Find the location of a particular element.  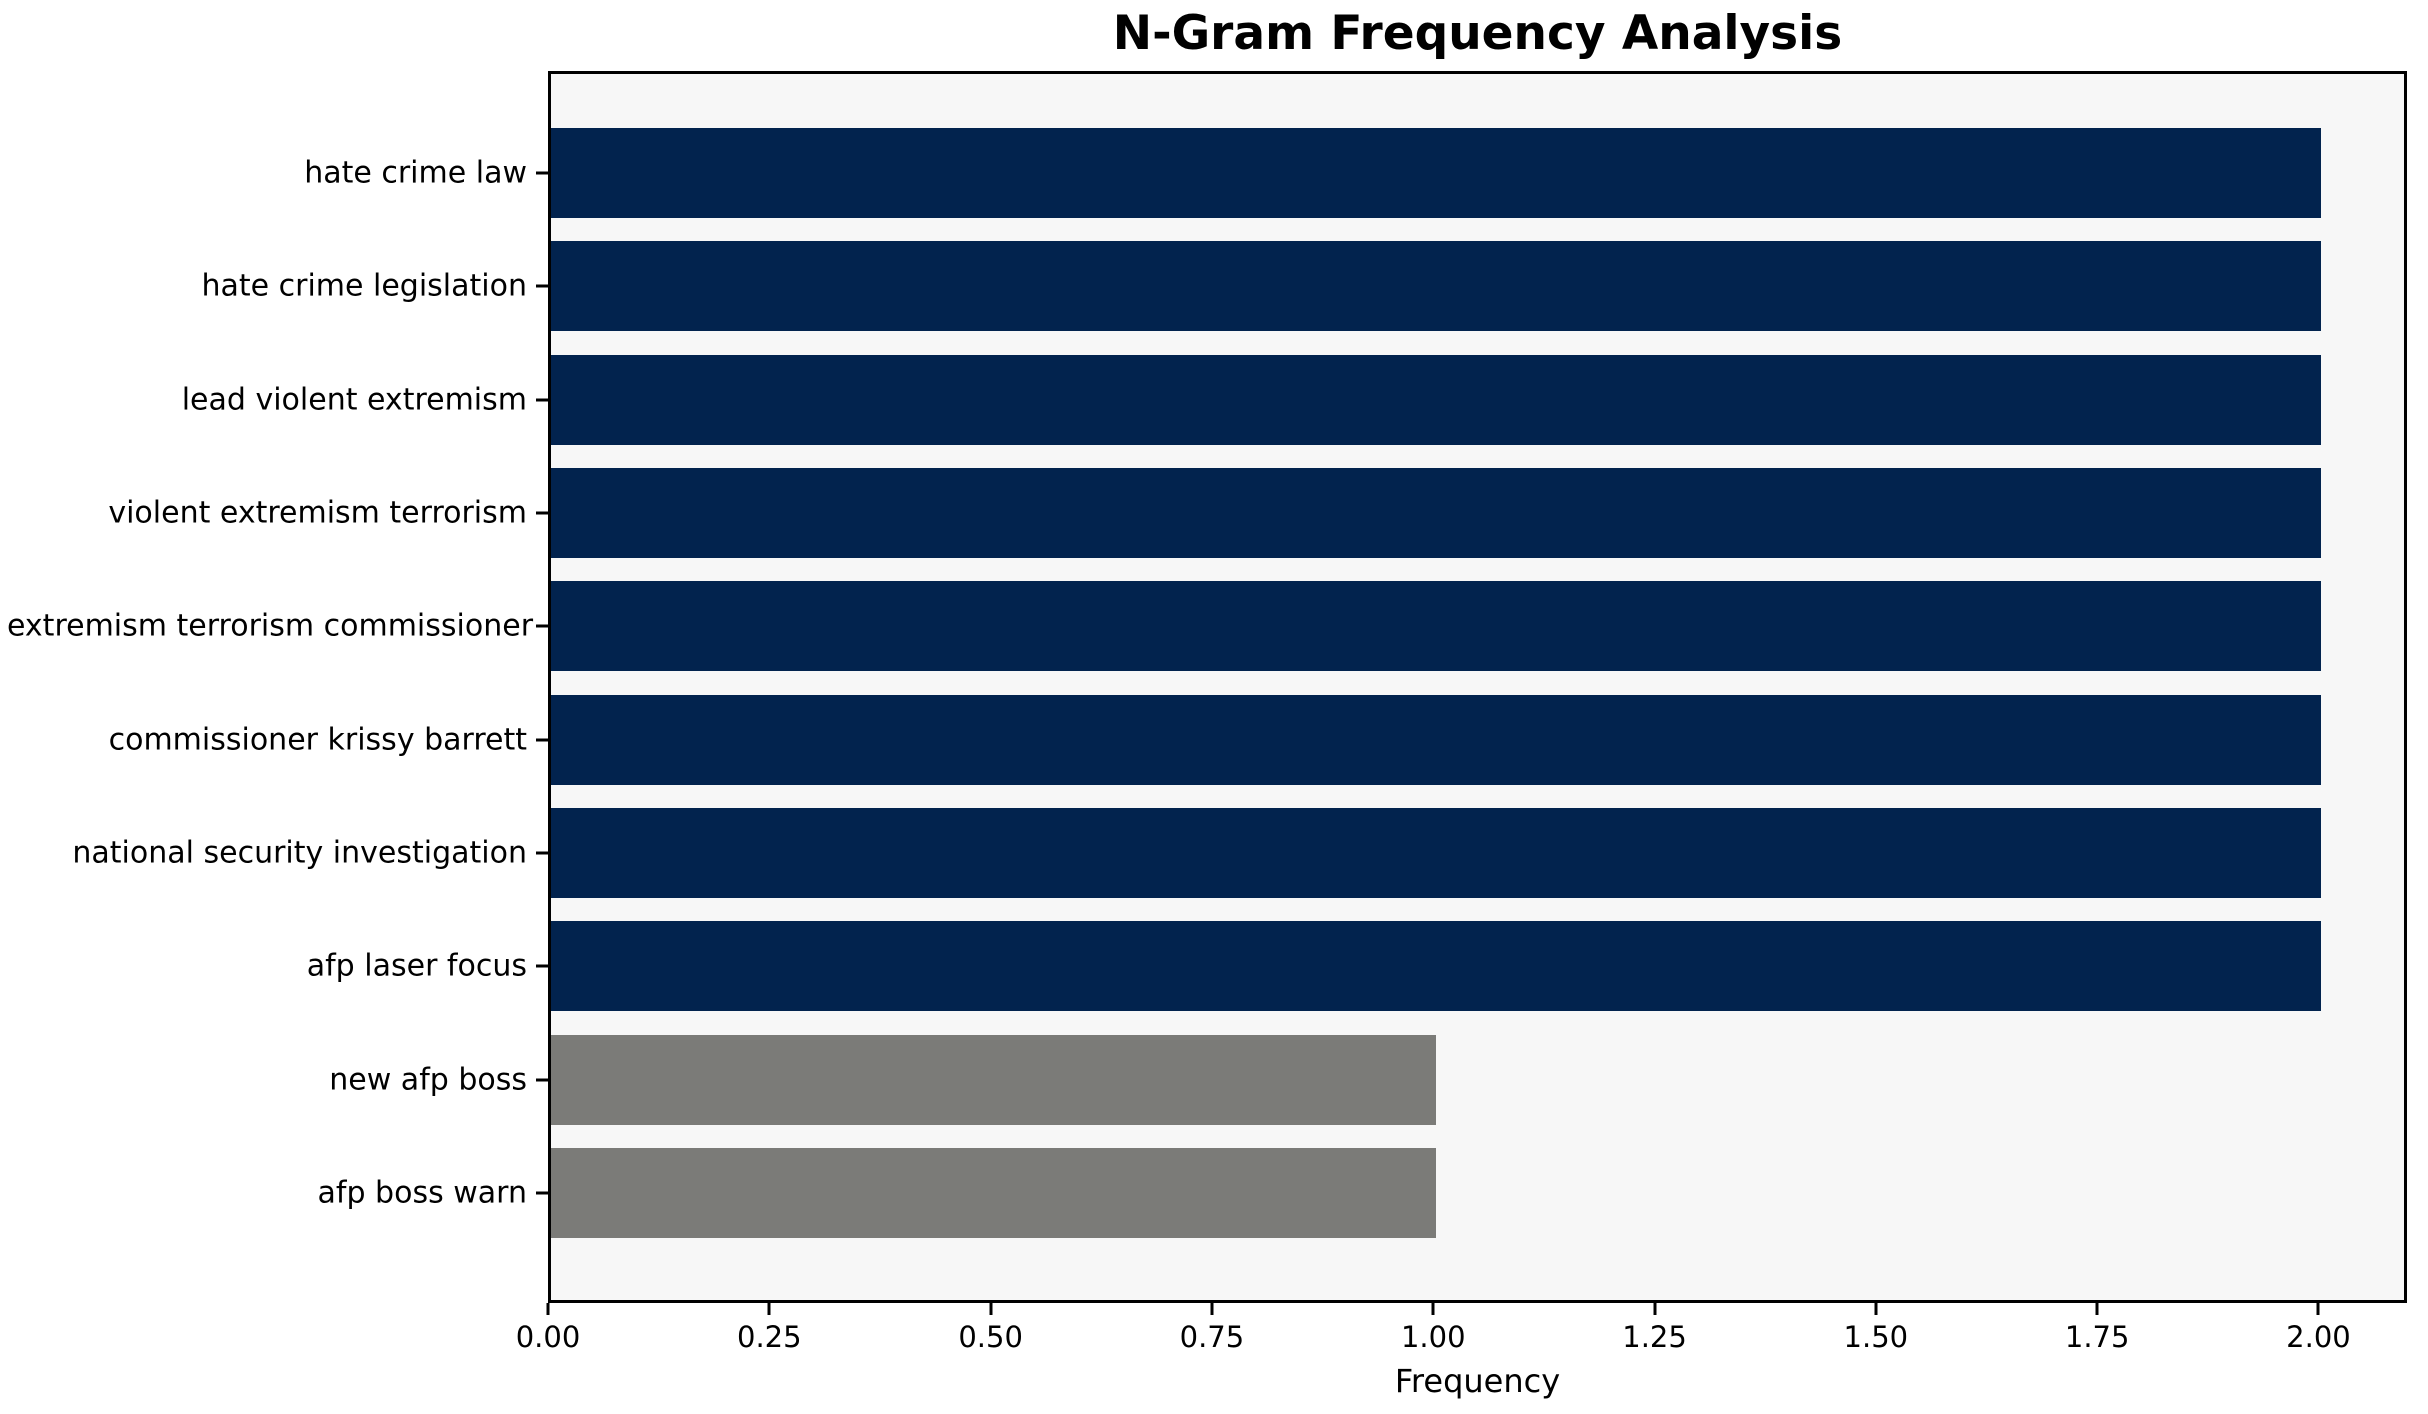

x-tick-label: 0.00 is located at coordinates (548, 1337).